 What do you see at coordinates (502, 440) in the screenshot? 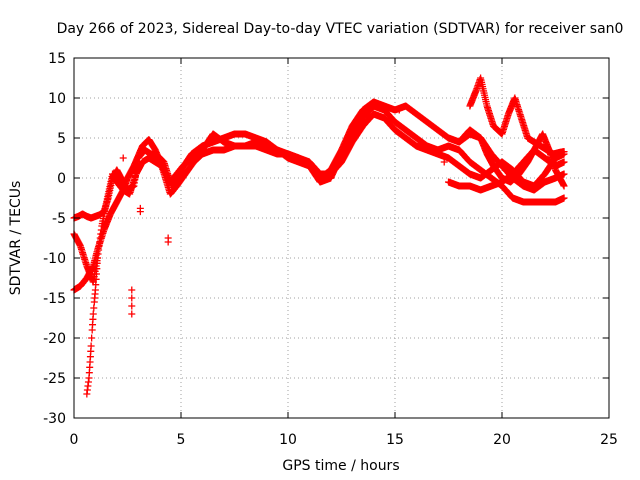
I see `x-tick-label: 20` at bounding box center [502, 440].